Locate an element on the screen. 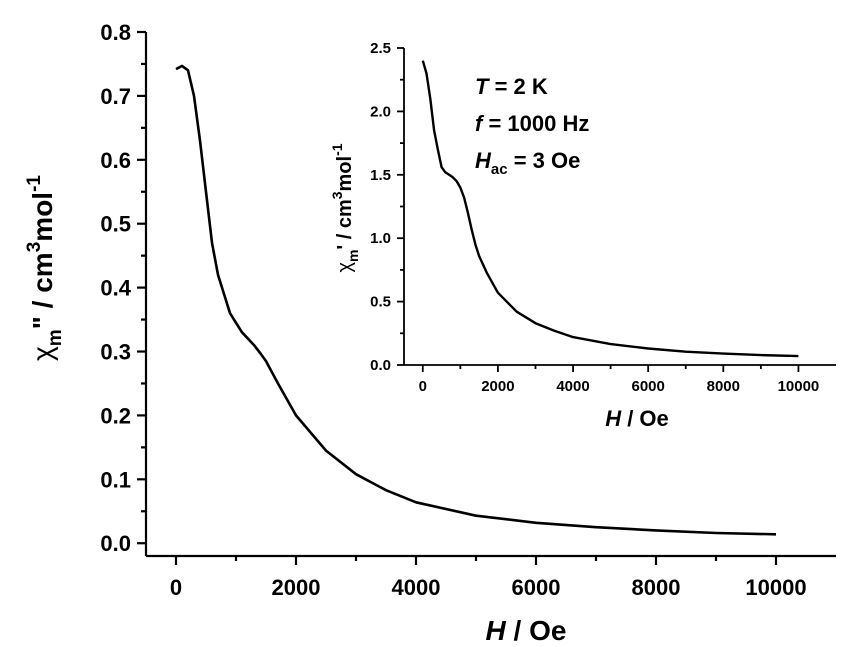 The width and height of the screenshot is (845, 647). inset-x-tick-label: 8000 is located at coordinates (723, 386).